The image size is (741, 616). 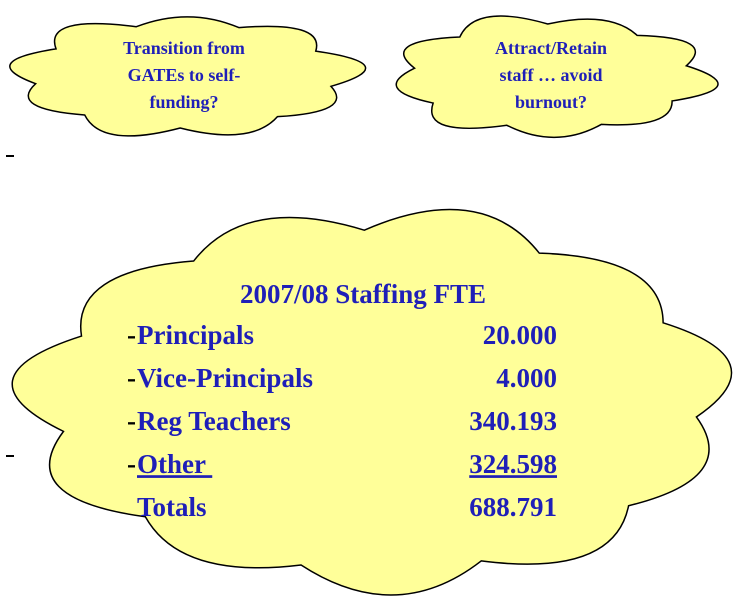 I want to click on row-label: Totals, so click(x=172, y=507).